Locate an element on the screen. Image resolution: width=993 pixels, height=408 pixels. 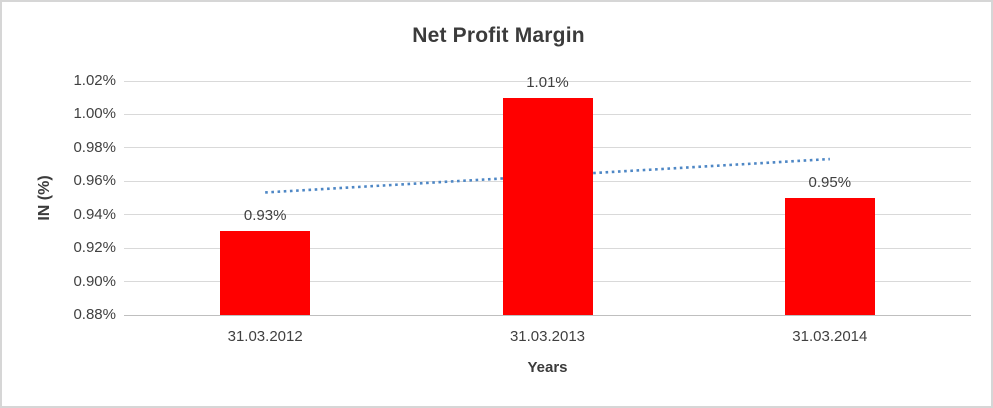
y-tick-label: 1.00% is located at coordinates (94, 114).